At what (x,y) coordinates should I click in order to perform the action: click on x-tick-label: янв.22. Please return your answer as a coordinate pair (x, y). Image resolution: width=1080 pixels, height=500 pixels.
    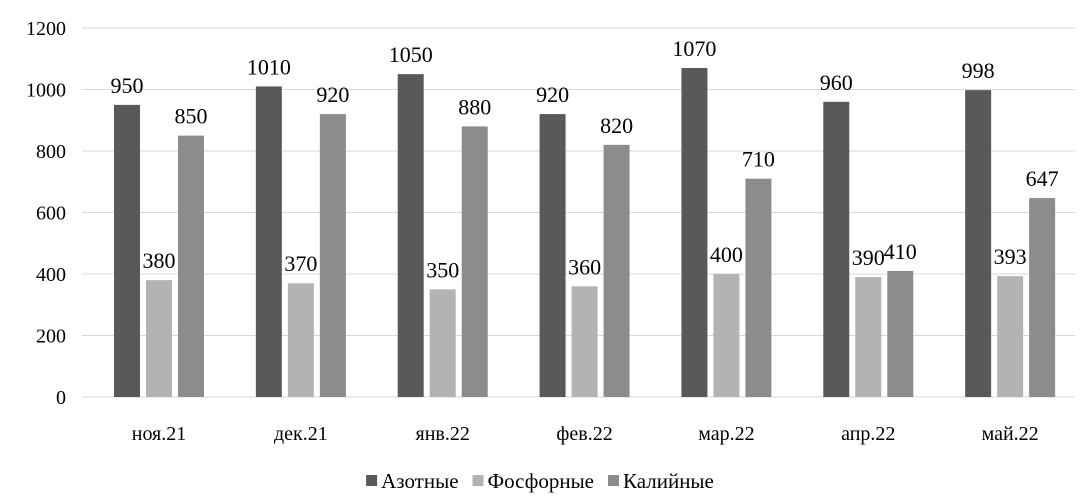
    Looking at the image, I should click on (443, 434).